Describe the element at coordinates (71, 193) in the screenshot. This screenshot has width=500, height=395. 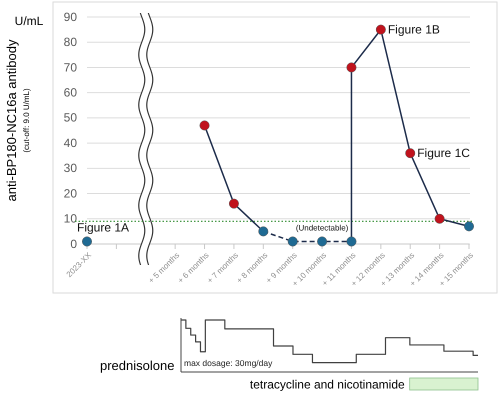
I see `y-tick-label: 20` at that location.